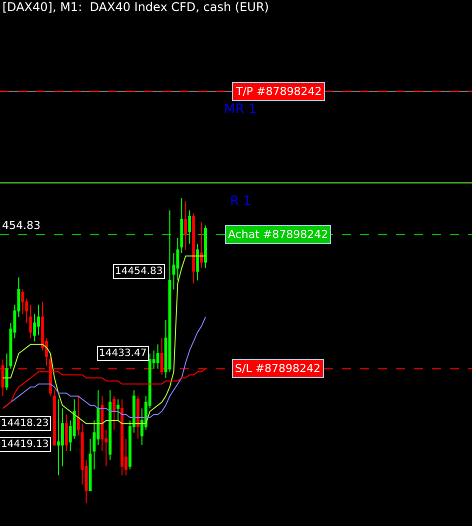 Image resolution: width=472 pixels, height=526 pixels. I want to click on chart-title: [DAX40], M1: DAX40 Index CFD, cash (EUR), so click(135, 7).